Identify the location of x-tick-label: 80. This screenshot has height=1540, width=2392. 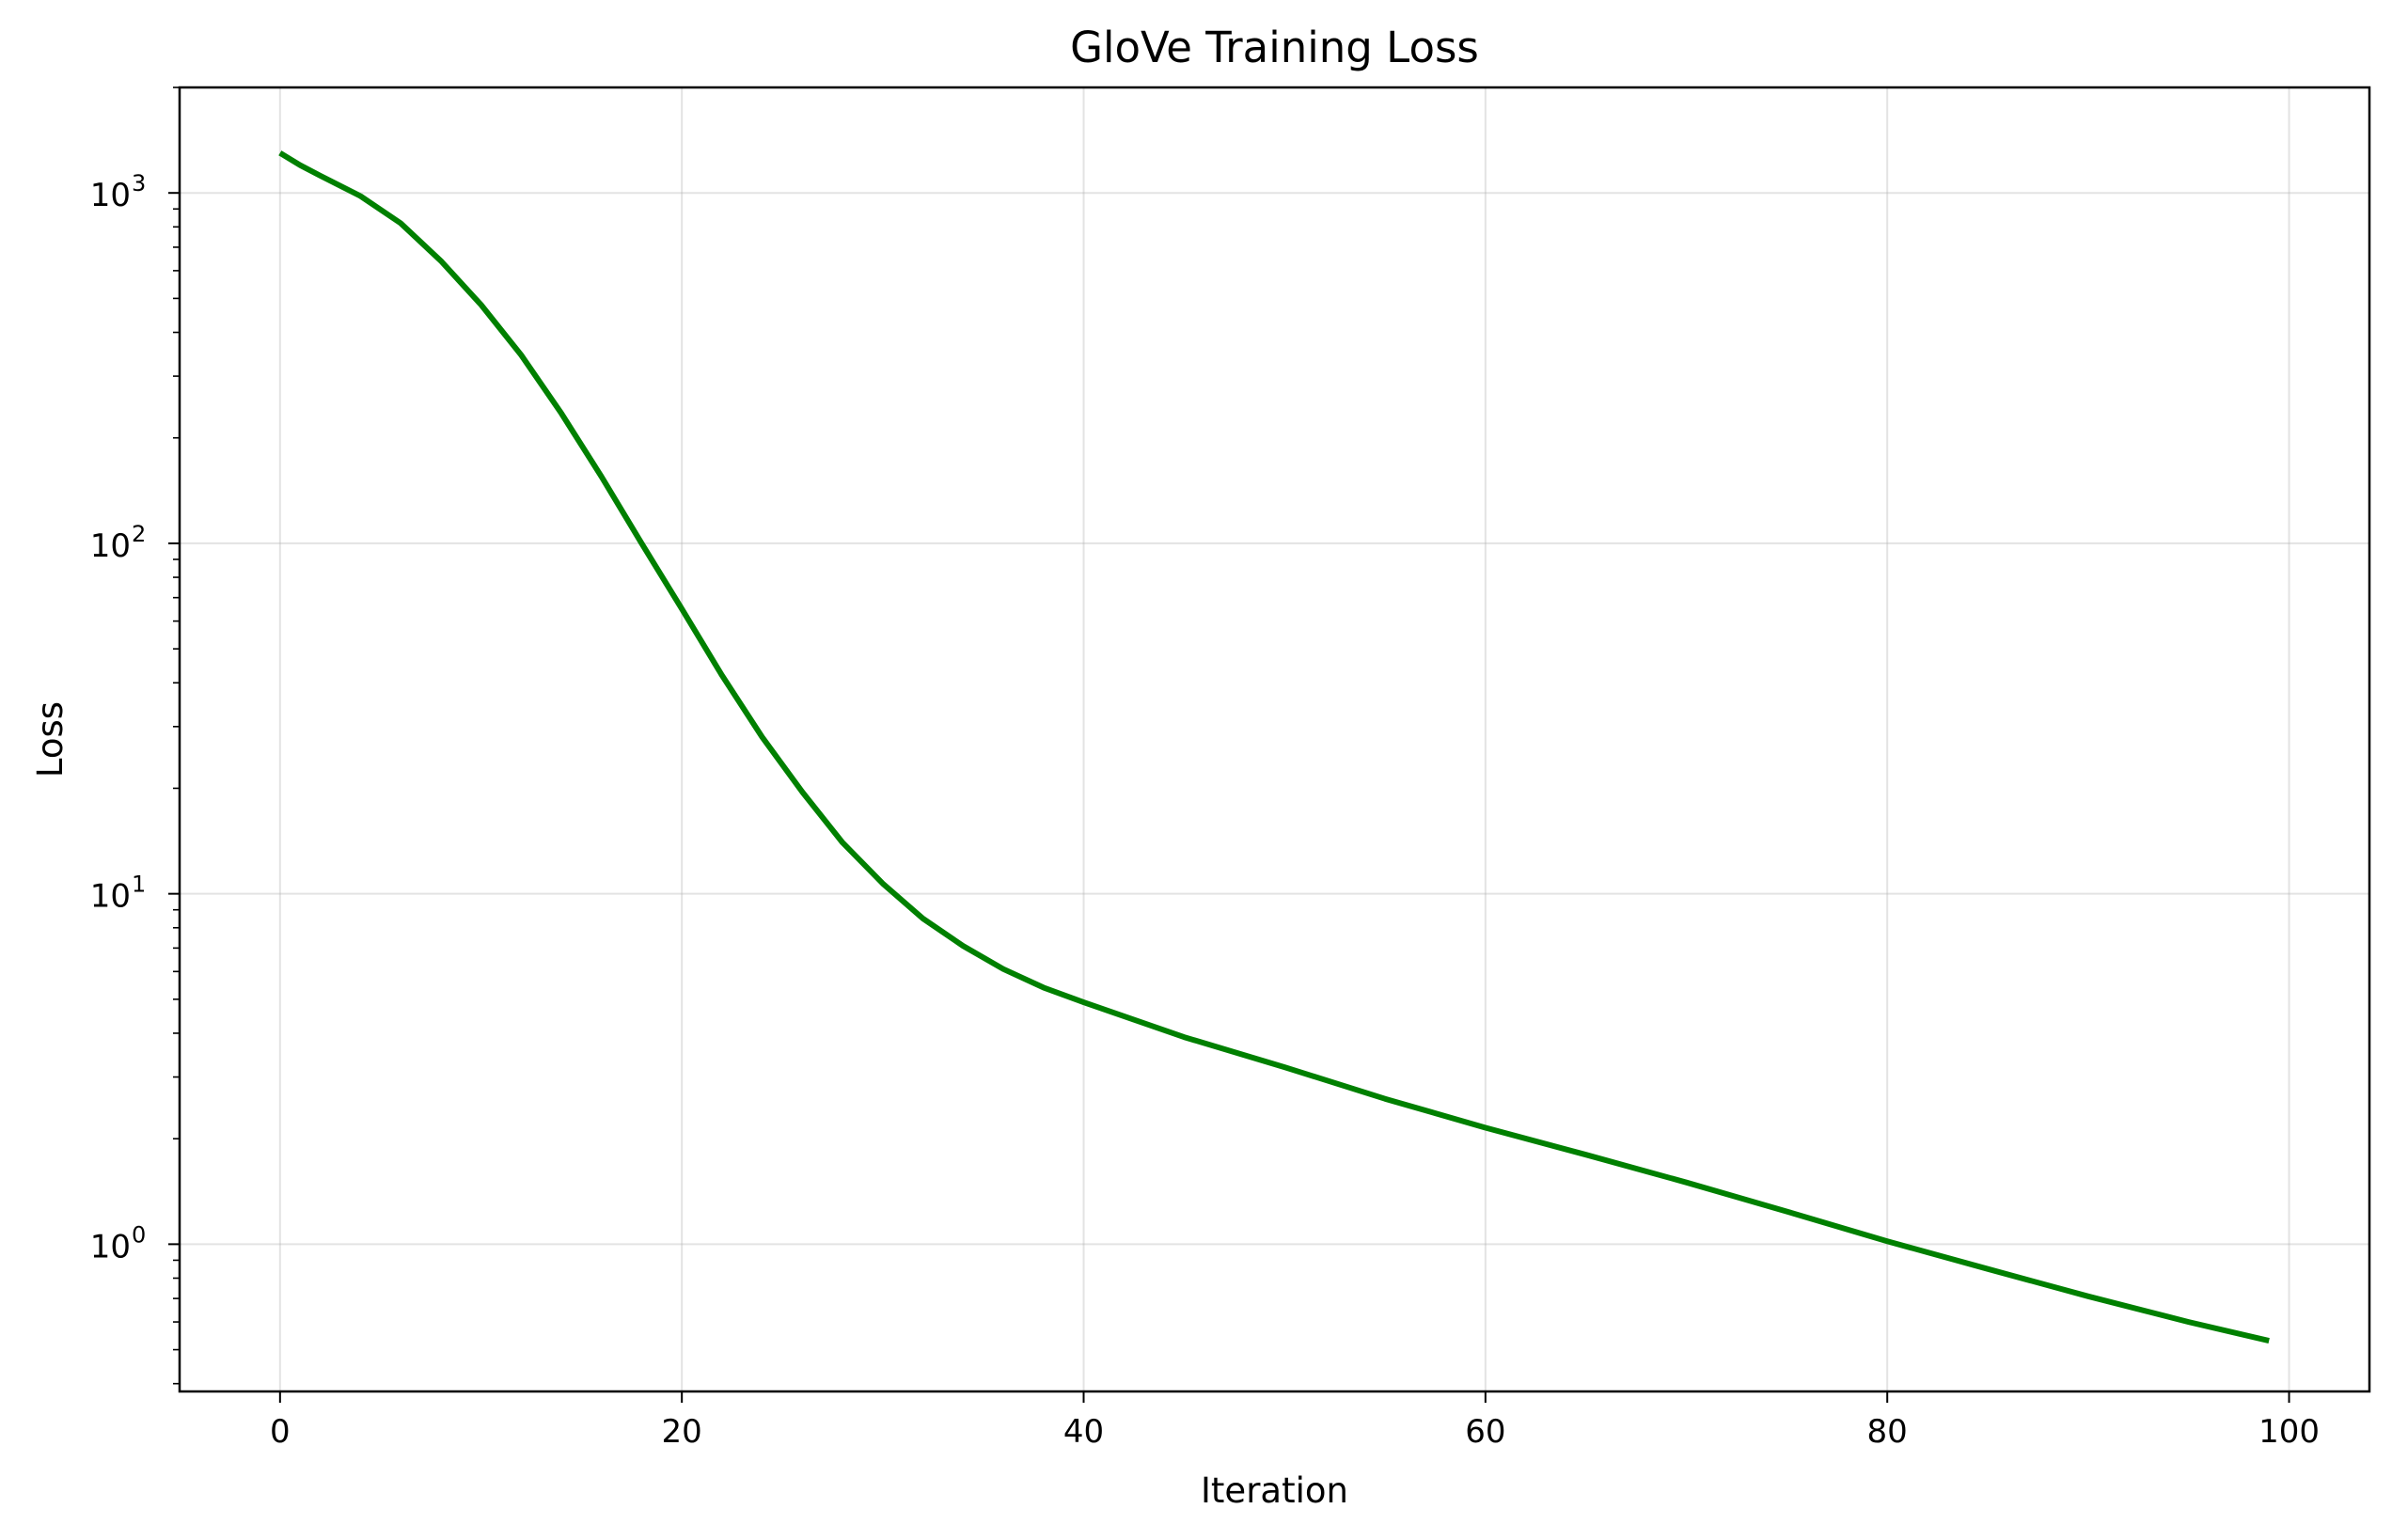
(1887, 1432).